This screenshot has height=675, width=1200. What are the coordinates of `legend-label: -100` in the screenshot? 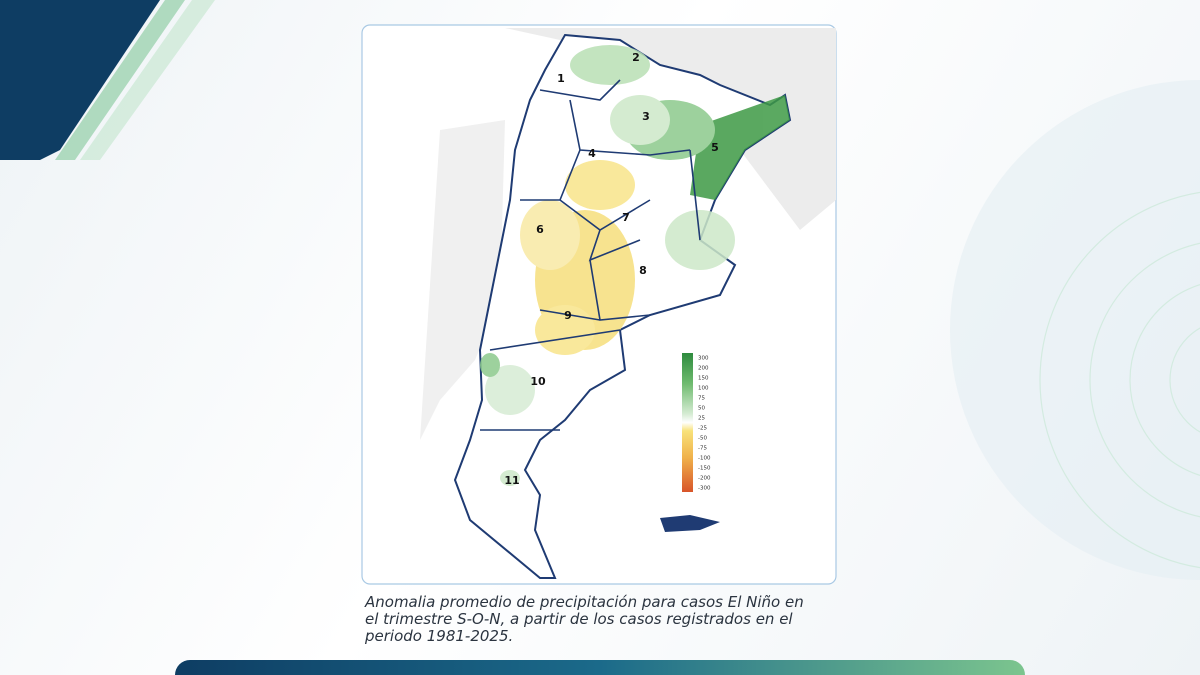 It's located at (704, 459).